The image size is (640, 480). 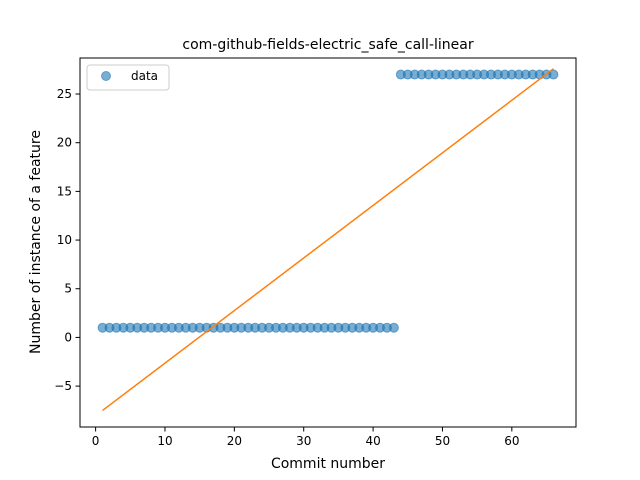 I want to click on y-axis: −5 0 5 10 15 20 25, so click(x=67, y=240).